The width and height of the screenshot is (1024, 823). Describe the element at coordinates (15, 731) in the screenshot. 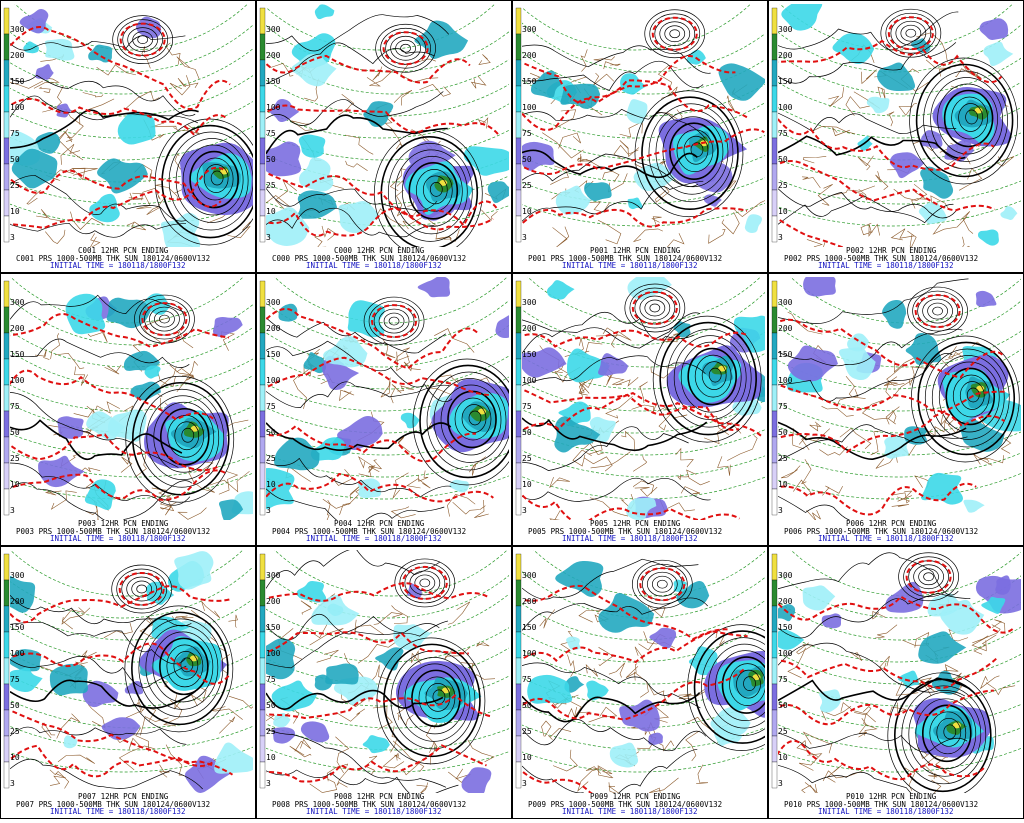

I see `scale-label: 25` at that location.